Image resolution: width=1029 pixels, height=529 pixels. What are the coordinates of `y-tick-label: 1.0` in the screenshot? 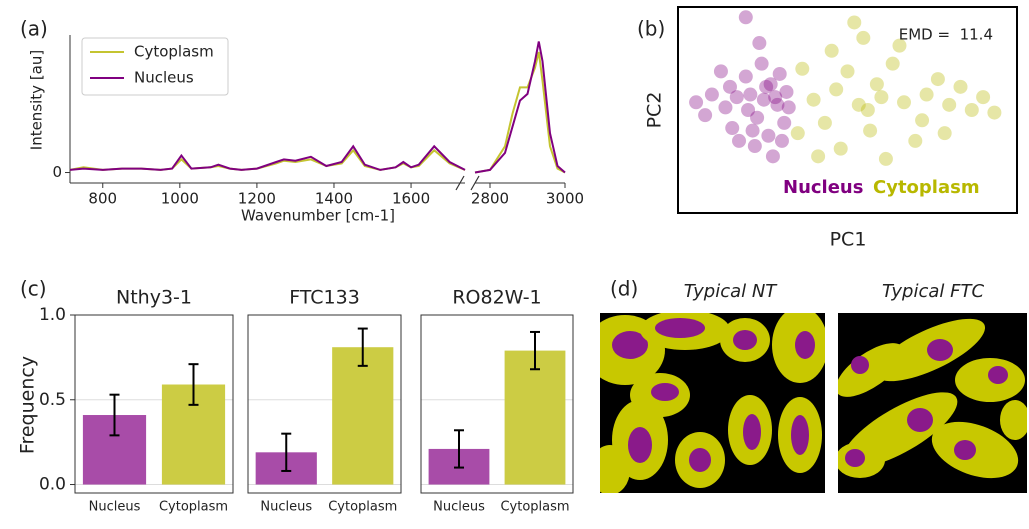 It's located at (52, 315).